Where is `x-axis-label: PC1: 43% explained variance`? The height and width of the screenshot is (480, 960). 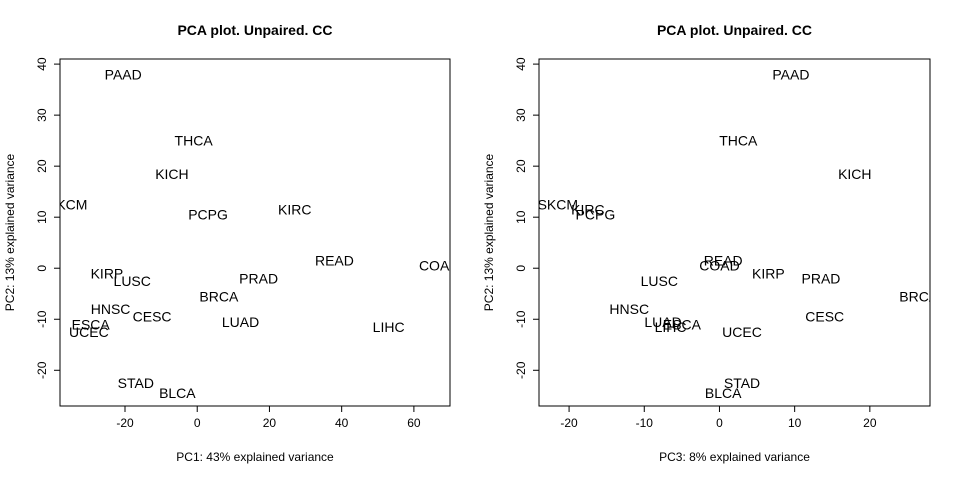 x-axis-label: PC1: 43% explained variance is located at coordinates (255, 457).